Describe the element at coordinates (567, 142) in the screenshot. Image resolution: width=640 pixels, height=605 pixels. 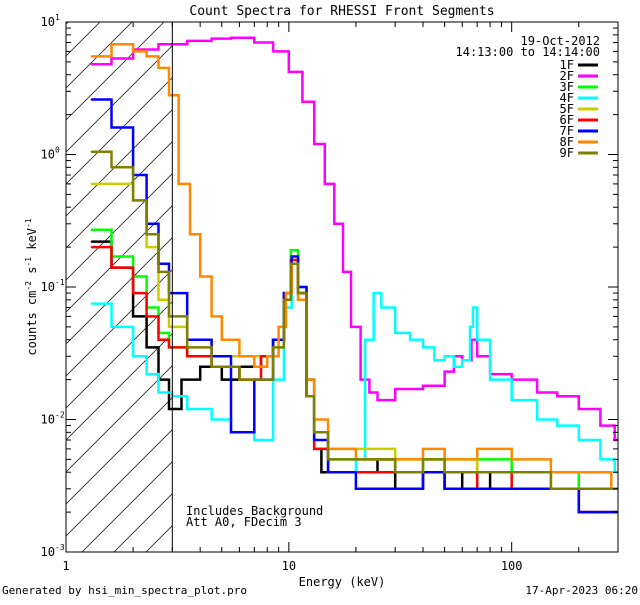
I see `legend-label-8F: 8F` at that location.